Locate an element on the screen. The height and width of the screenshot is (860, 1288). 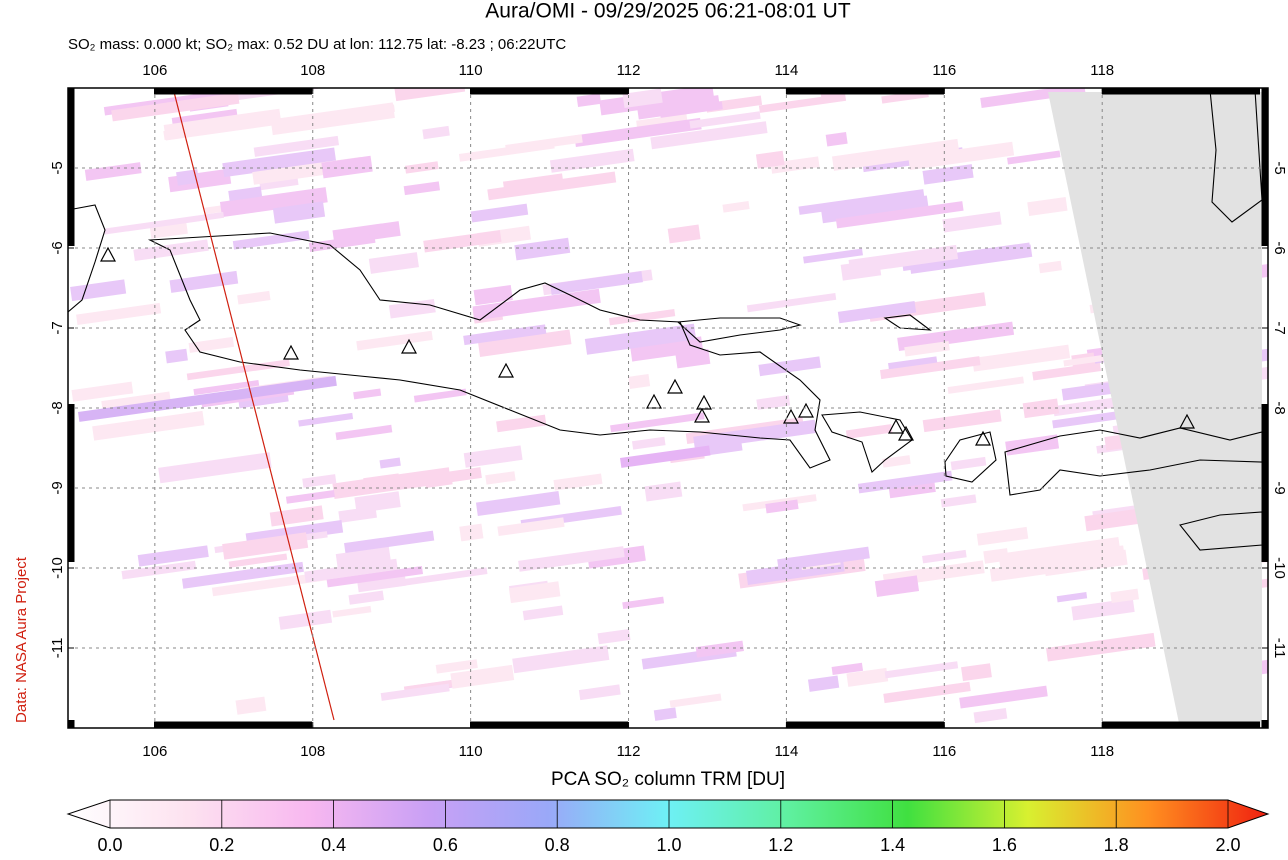
title: Aura/OMI - 09/29/2025 06:21-08:01 UT is located at coordinates (668, 11).